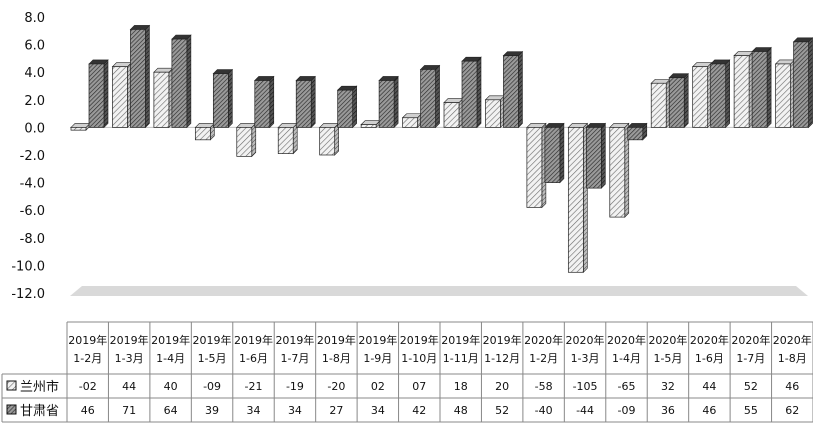 The width and height of the screenshot is (813, 434). Describe the element at coordinates (34, 101) in the screenshot. I see `y-tick-label: 2.0` at that location.